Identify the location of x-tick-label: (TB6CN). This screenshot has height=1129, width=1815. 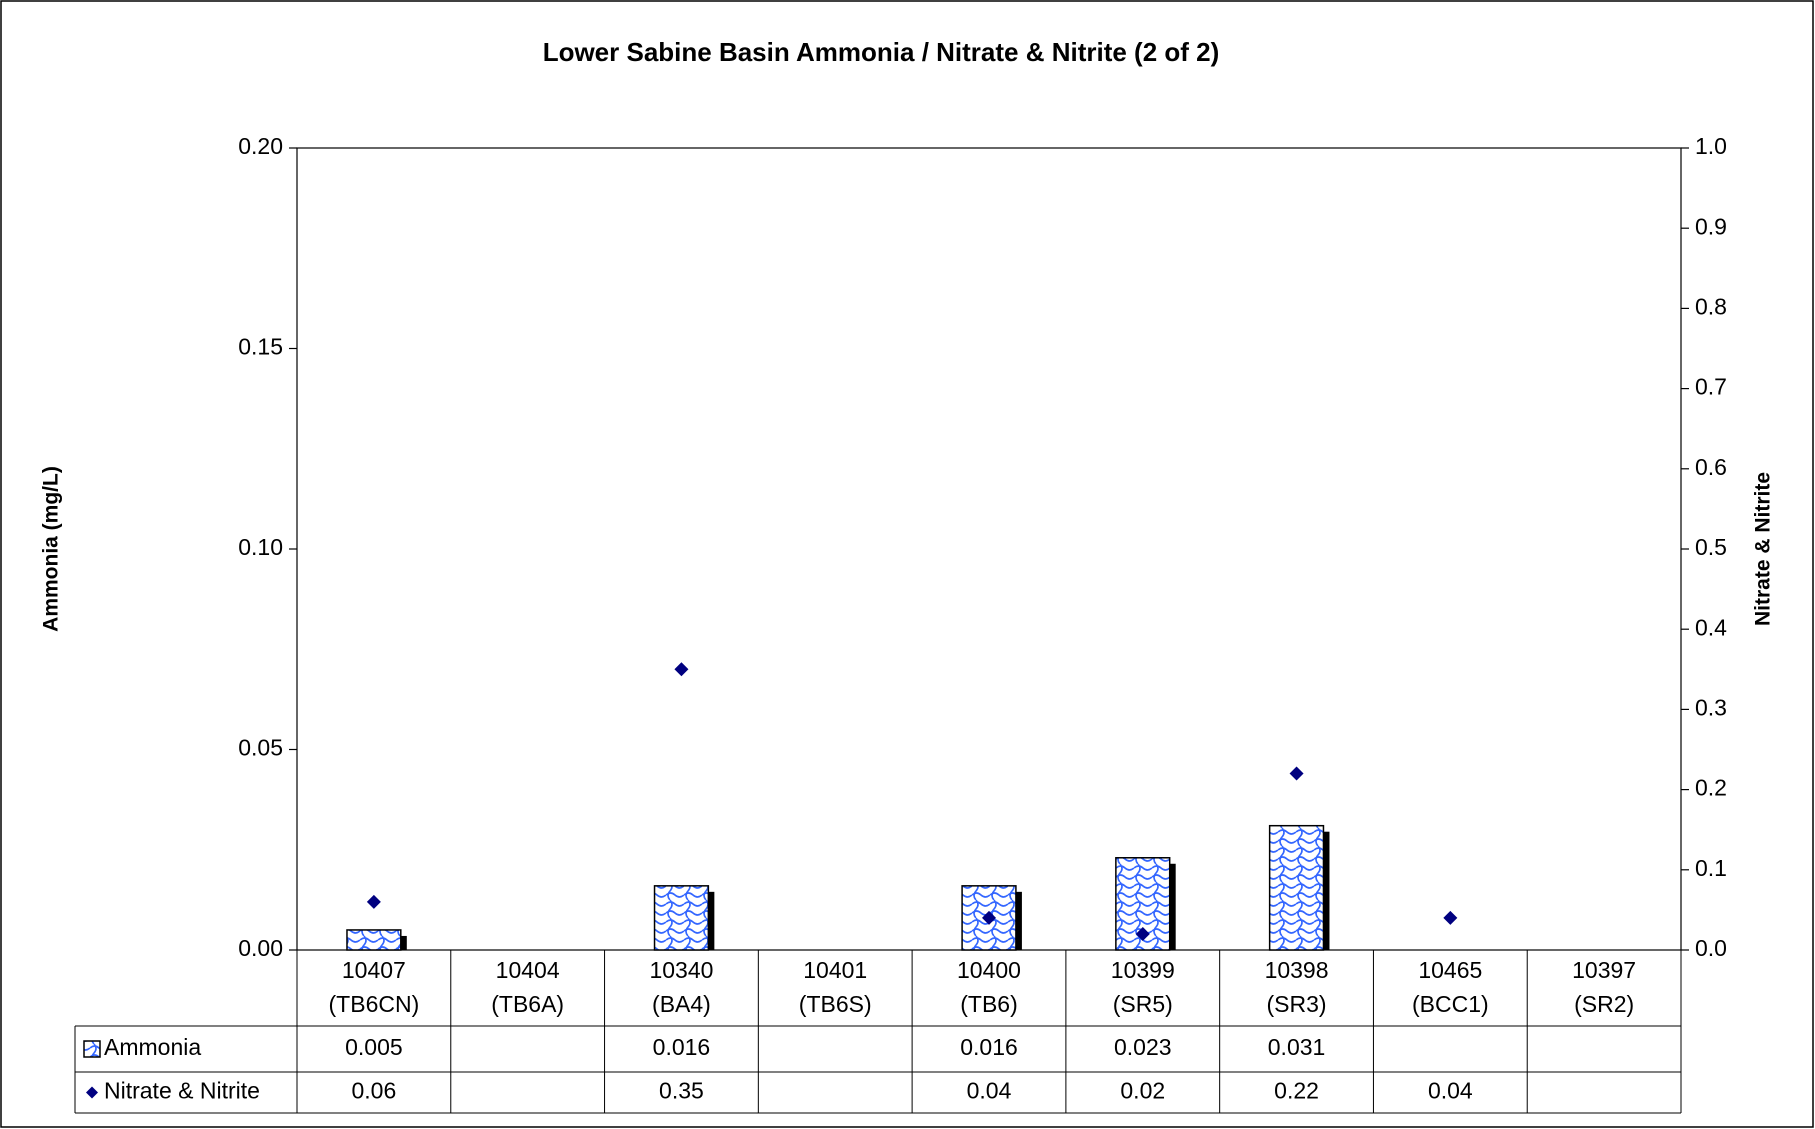
(374, 1004).